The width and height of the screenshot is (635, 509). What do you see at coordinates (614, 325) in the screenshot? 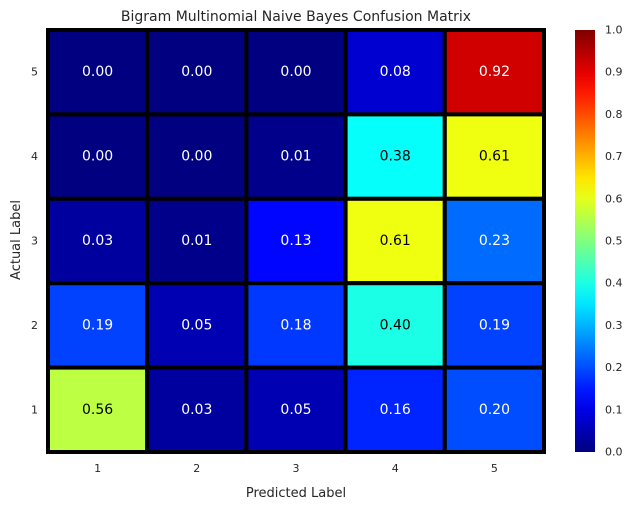
I see `colorbar-tick-label: 0.3` at bounding box center [614, 325].